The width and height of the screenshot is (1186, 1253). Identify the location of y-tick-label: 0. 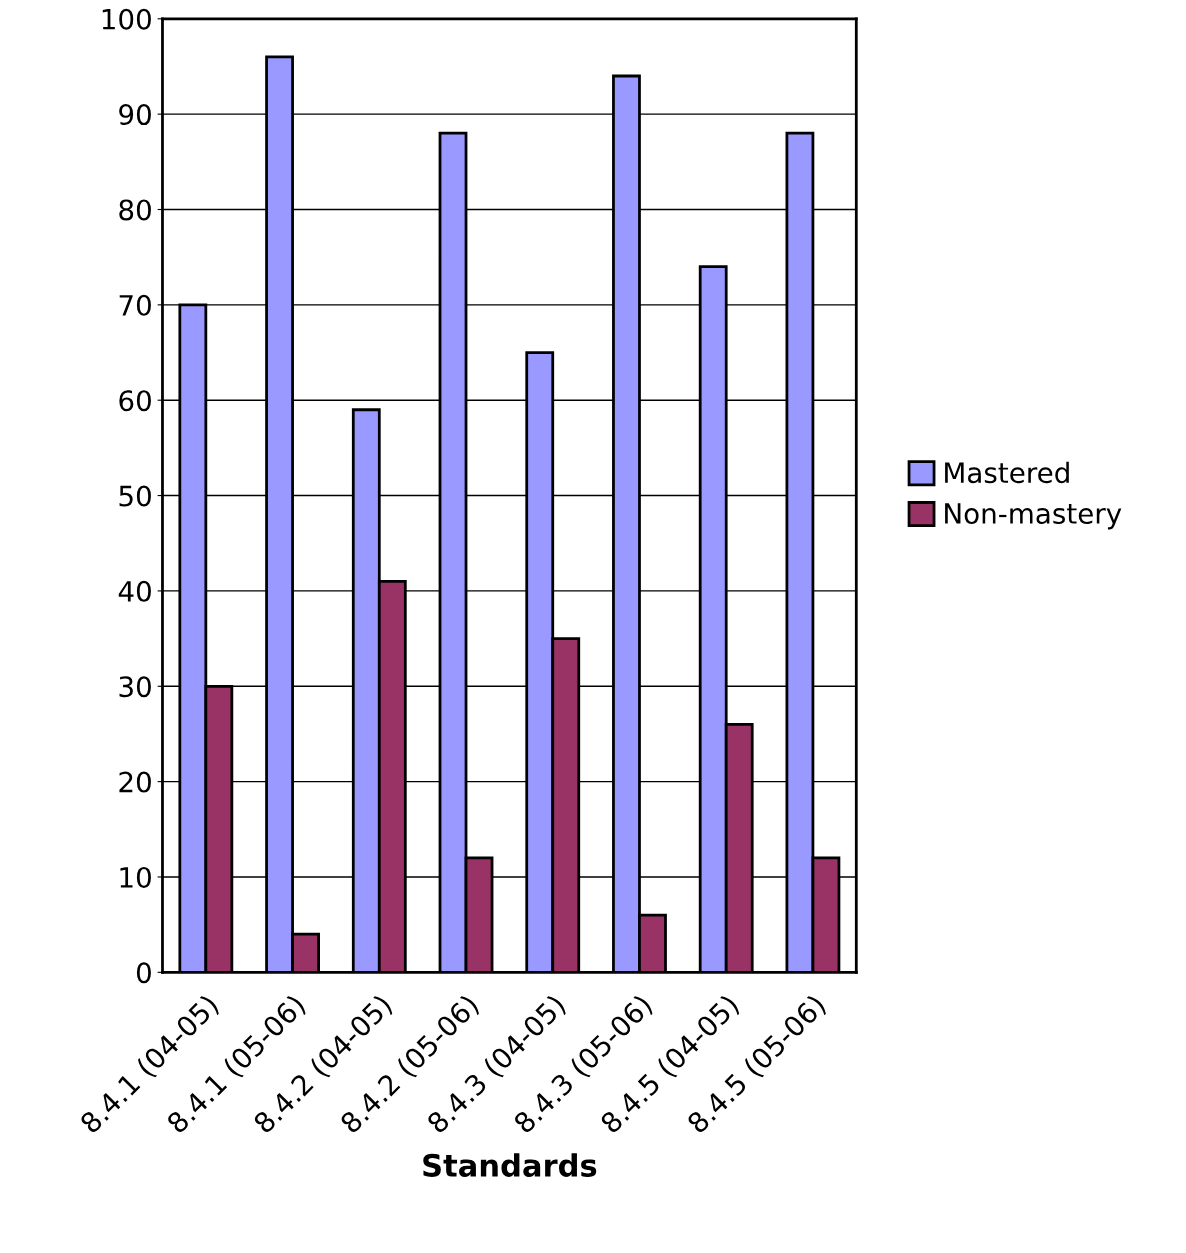
(143, 973).